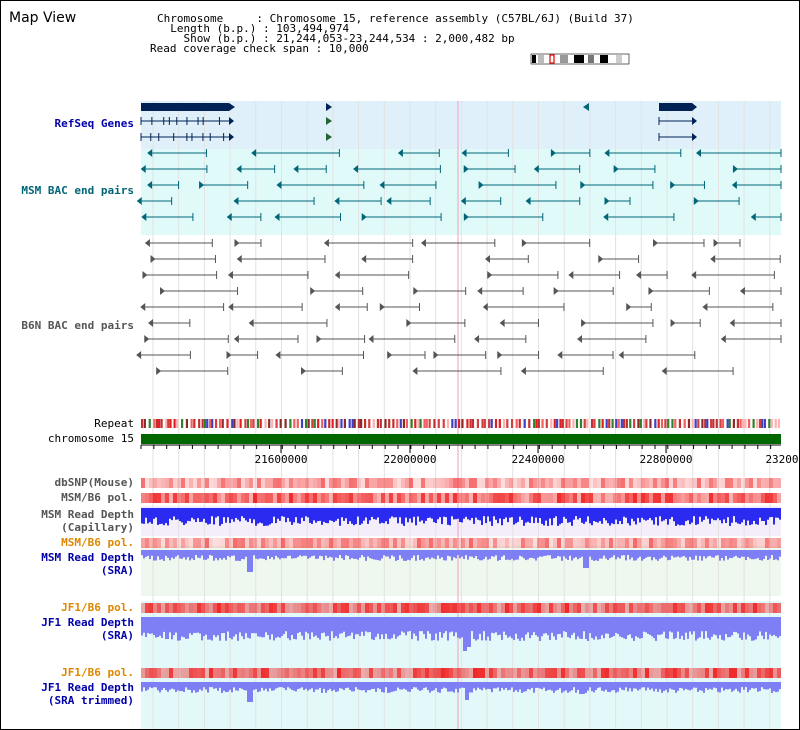  I want to click on track-label-dbsnp: dbSNP(Mouse), so click(94, 482).